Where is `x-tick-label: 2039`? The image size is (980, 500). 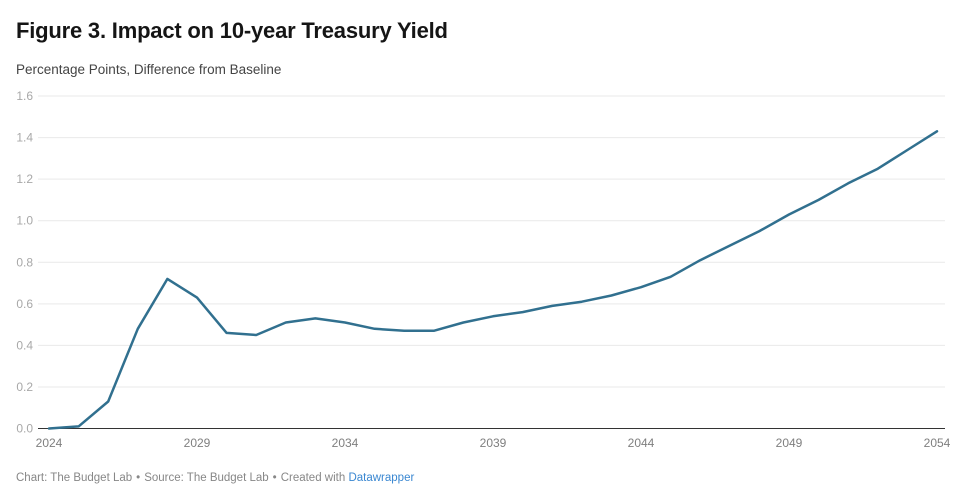 x-tick-label: 2039 is located at coordinates (493, 443).